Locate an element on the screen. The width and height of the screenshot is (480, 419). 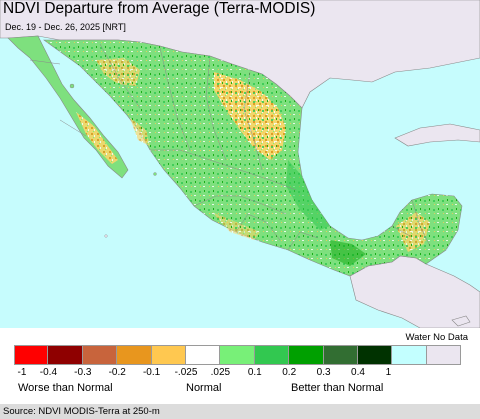
legend-tick: -0.4 is located at coordinates (48, 372).